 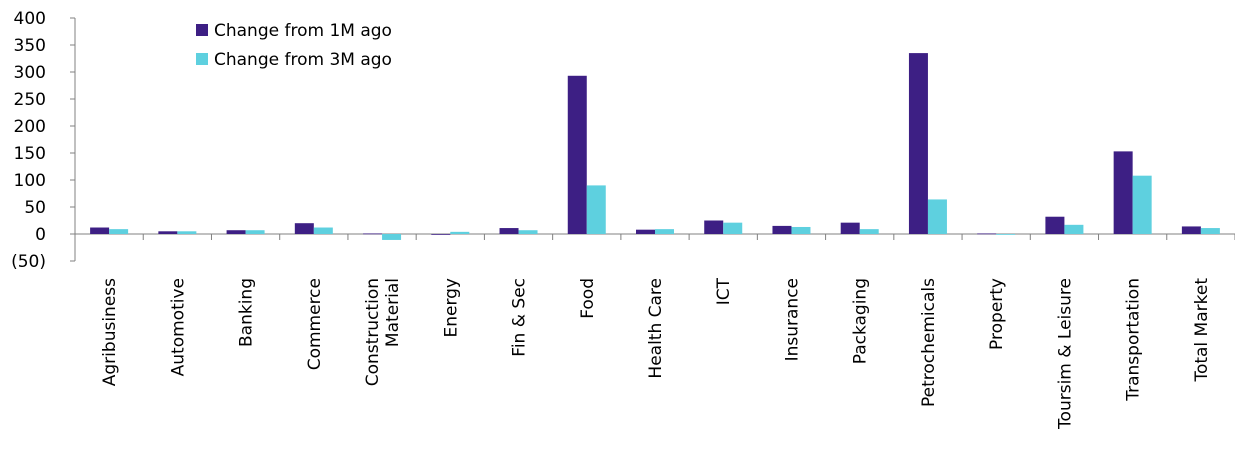 I want to click on category-label-line: Food, so click(x=588, y=298).